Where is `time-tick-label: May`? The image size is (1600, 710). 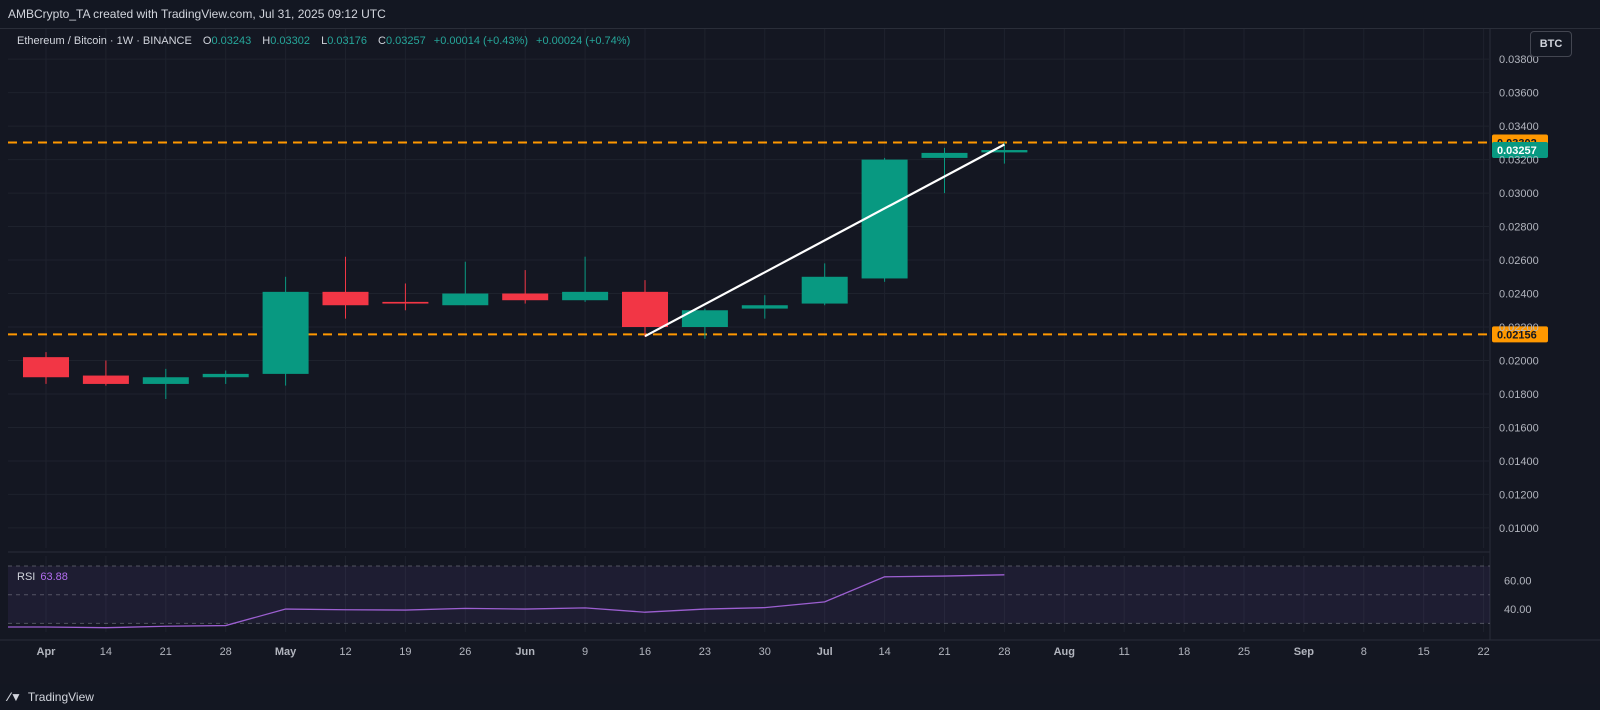 time-tick-label: May is located at coordinates (286, 652).